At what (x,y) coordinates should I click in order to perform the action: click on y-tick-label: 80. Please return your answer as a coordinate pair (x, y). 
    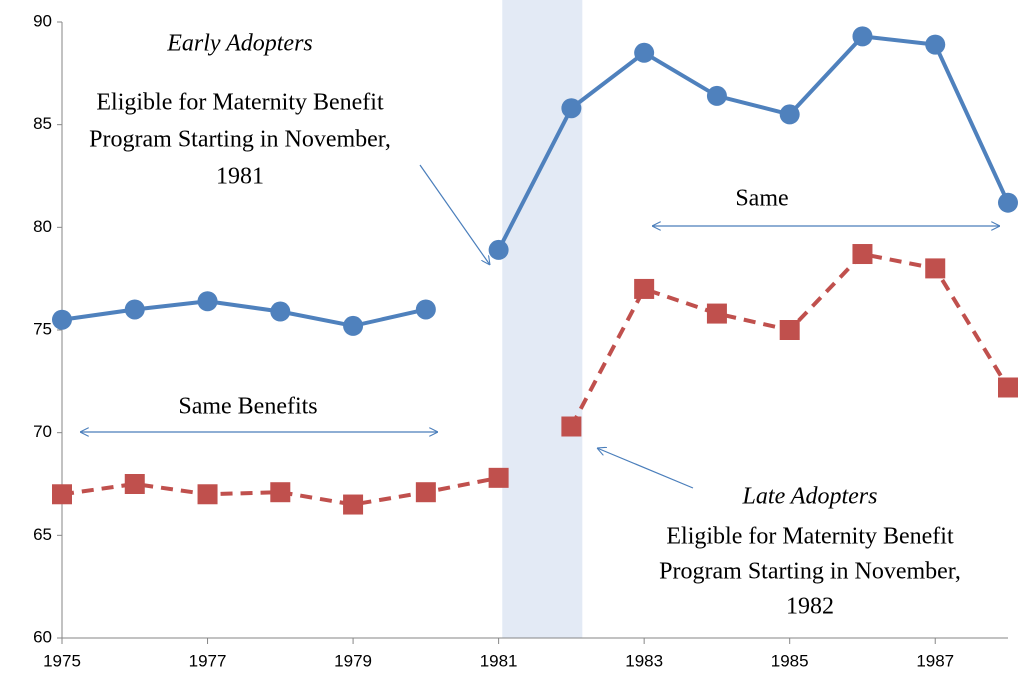
    Looking at the image, I should click on (42, 226).